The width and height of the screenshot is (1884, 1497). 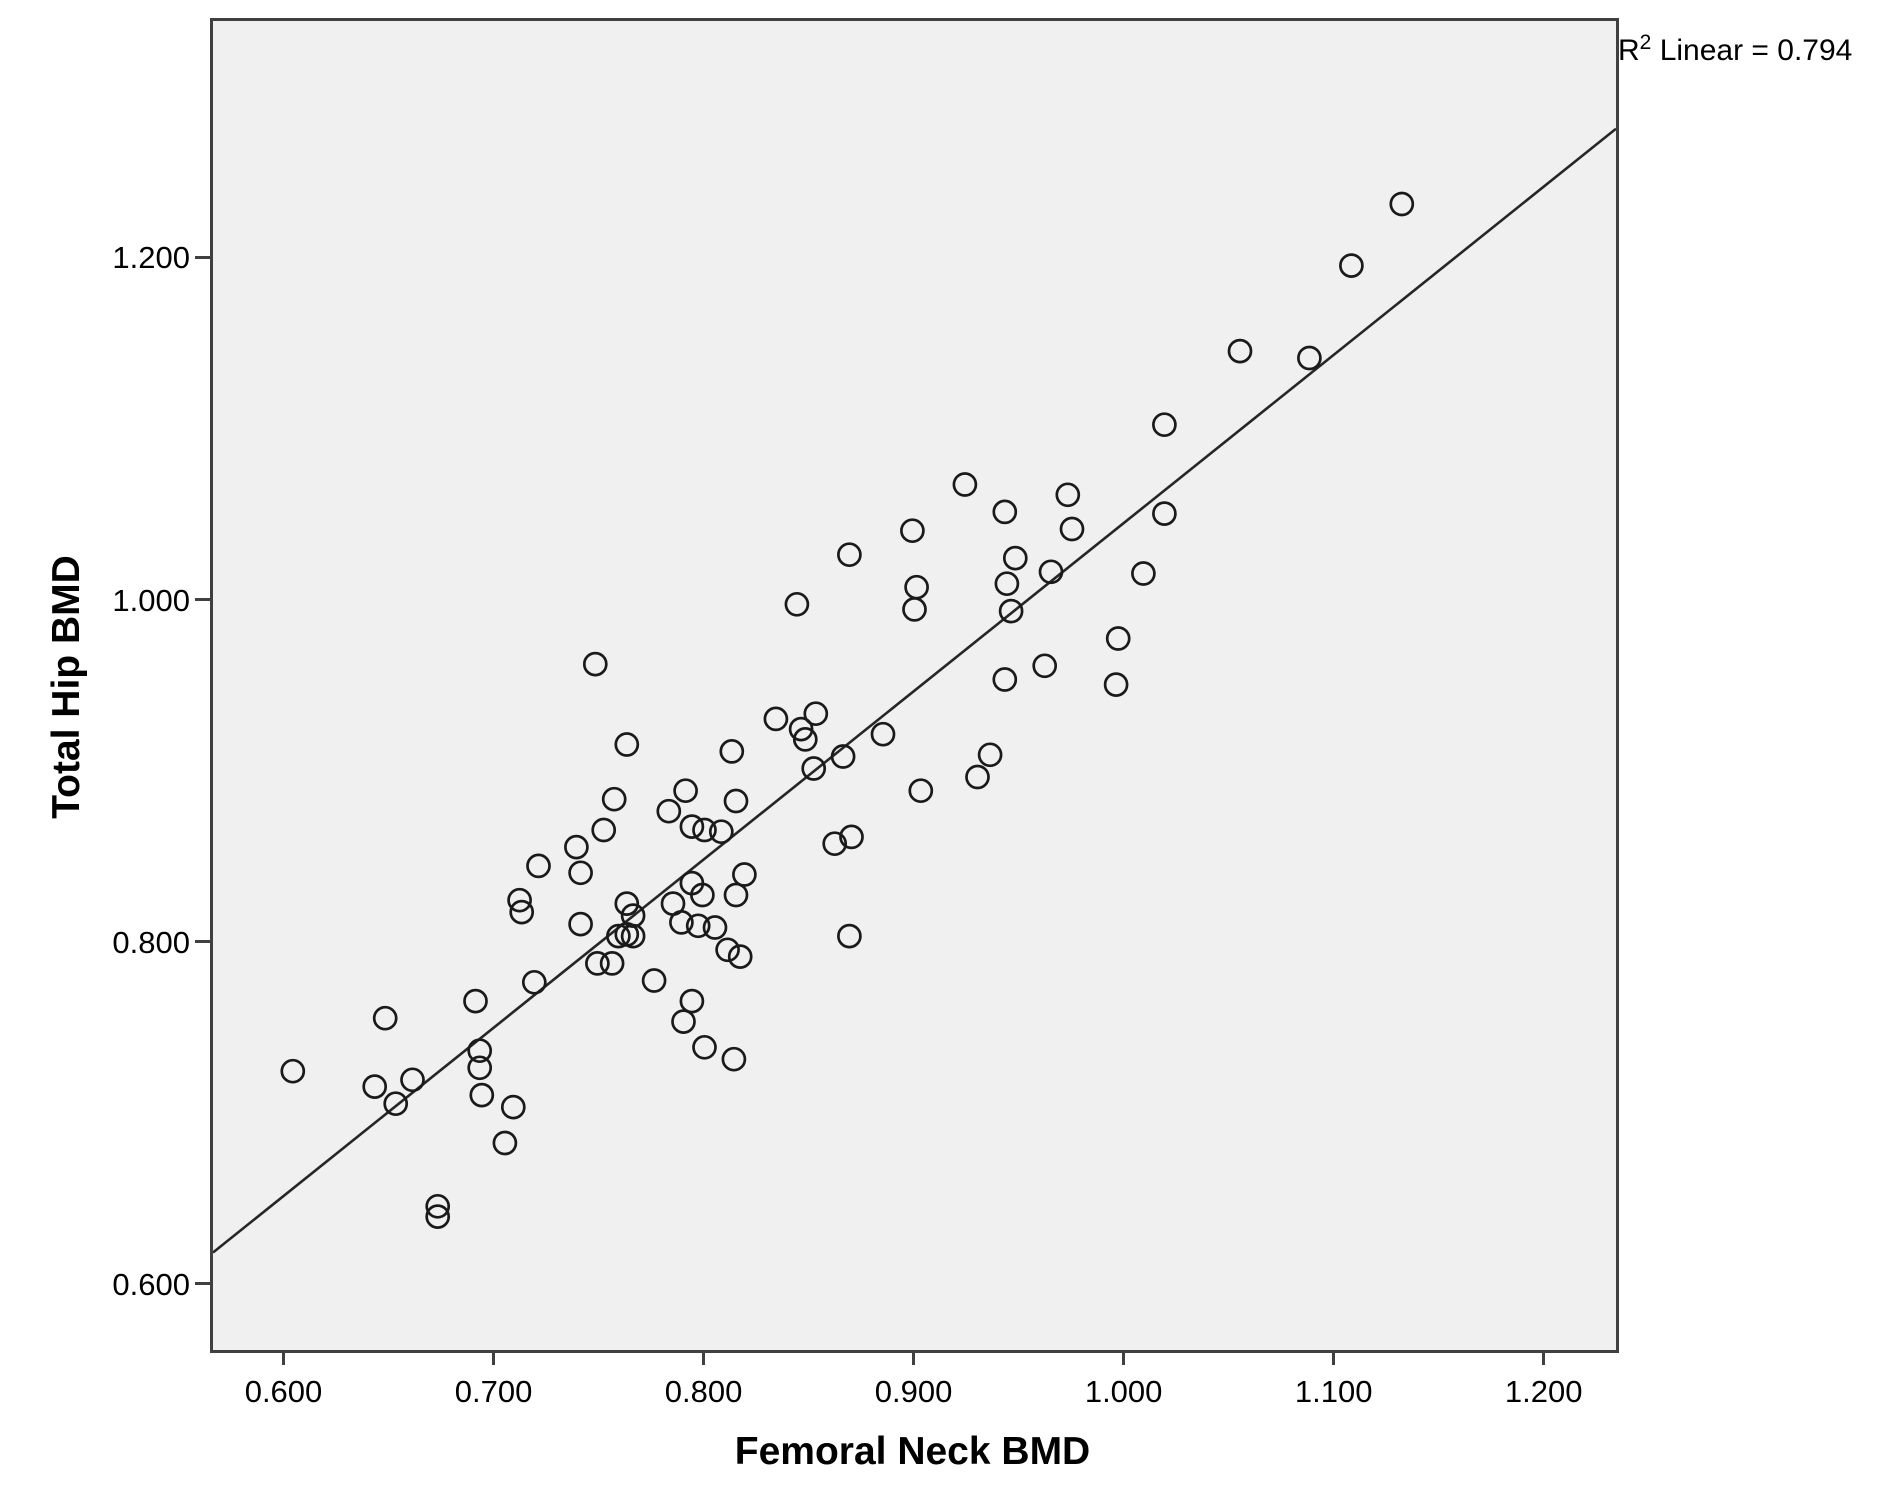 What do you see at coordinates (1333, 1391) in the screenshot?
I see `x-tick-label: 1.100` at bounding box center [1333, 1391].